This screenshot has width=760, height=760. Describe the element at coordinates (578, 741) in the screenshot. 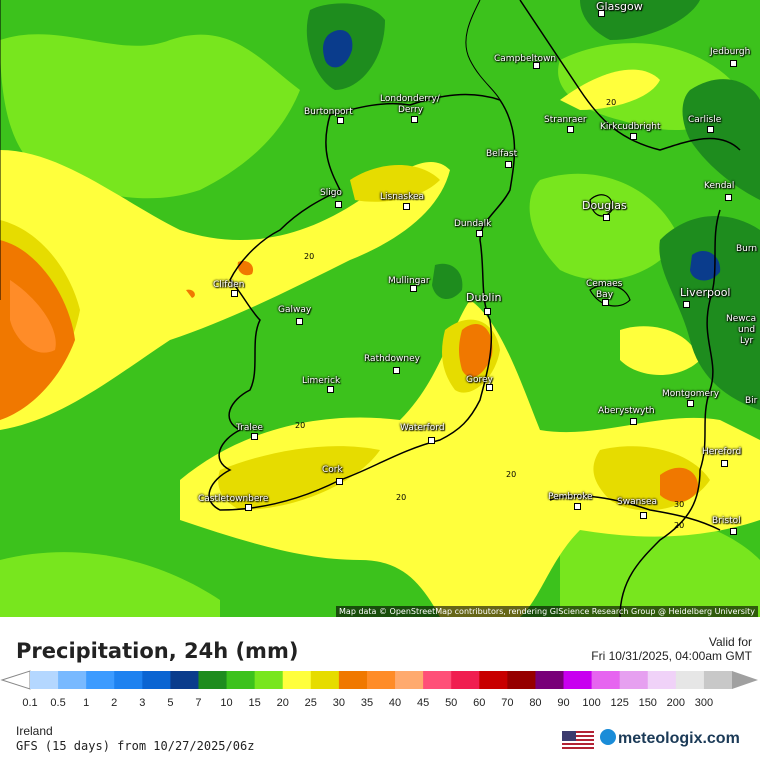

I see `us-flag-icon` at that location.